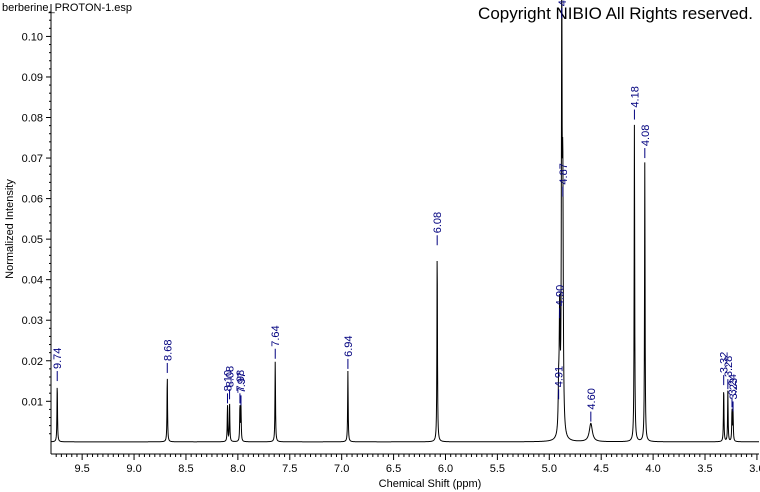 This screenshot has height=492, width=760. I want to click on file-title: berberine_PROTON-1.esp, so click(67, 8).